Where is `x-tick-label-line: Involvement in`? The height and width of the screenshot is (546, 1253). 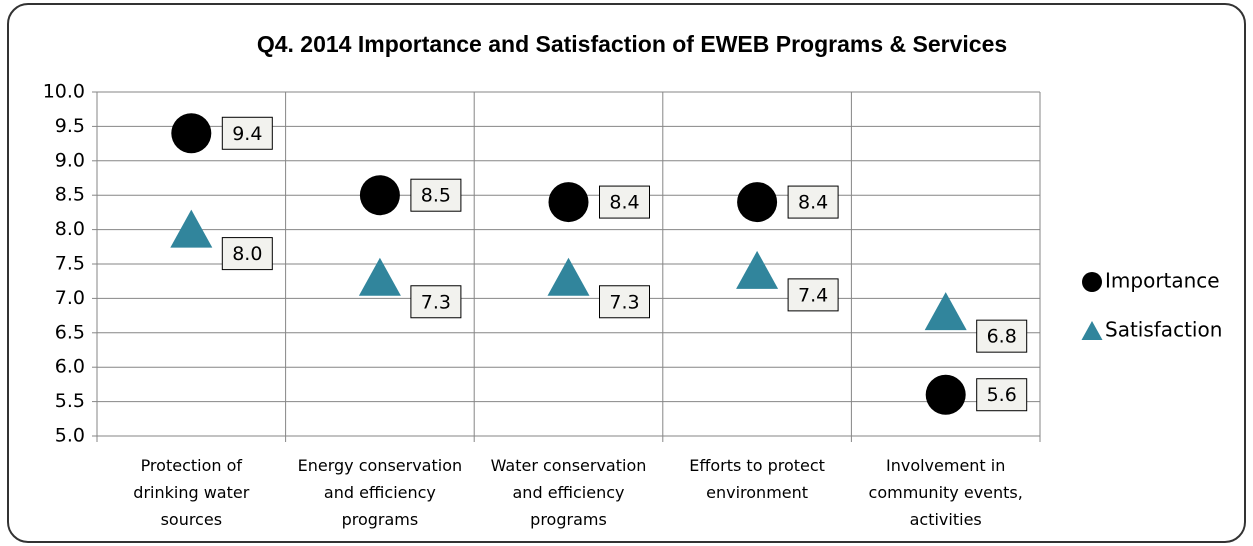
x-tick-label-line: Involvement in is located at coordinates (945, 465).